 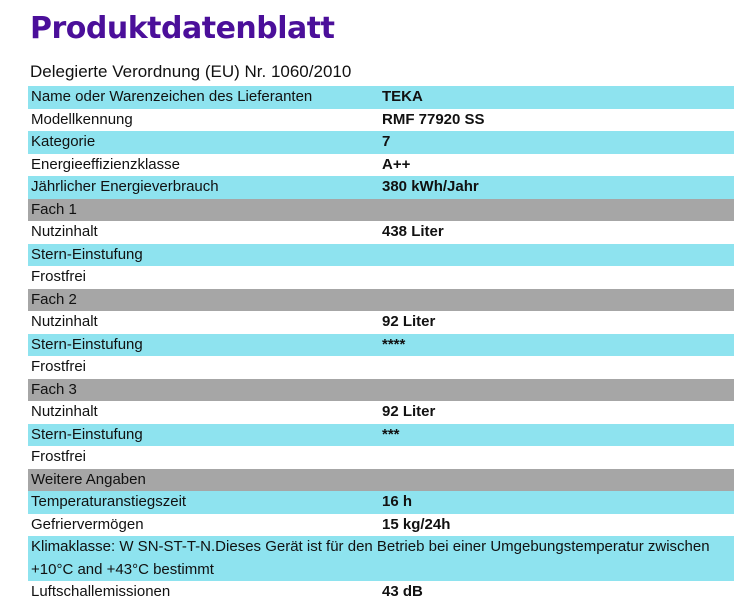 What do you see at coordinates (88, 479) in the screenshot?
I see `section-label: Weitere Angaben` at bounding box center [88, 479].